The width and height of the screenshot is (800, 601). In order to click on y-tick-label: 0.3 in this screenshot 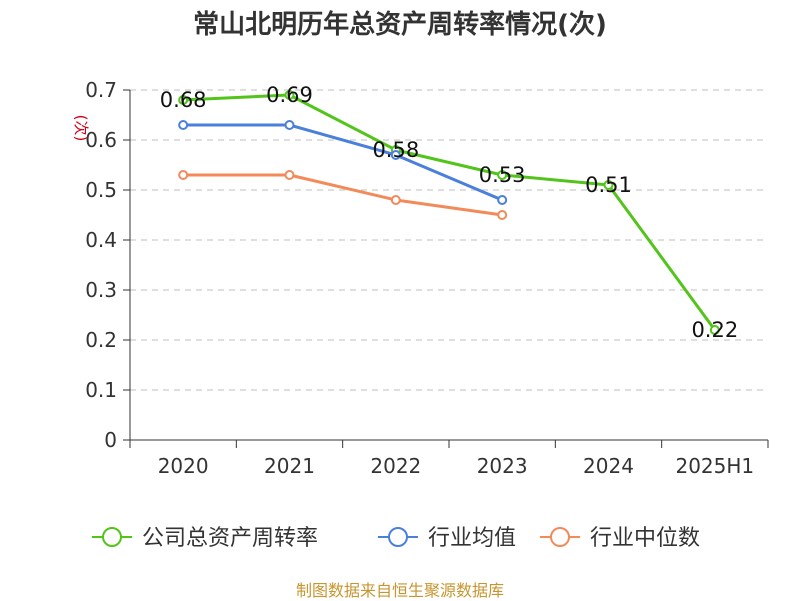, I will do `click(101, 290)`.